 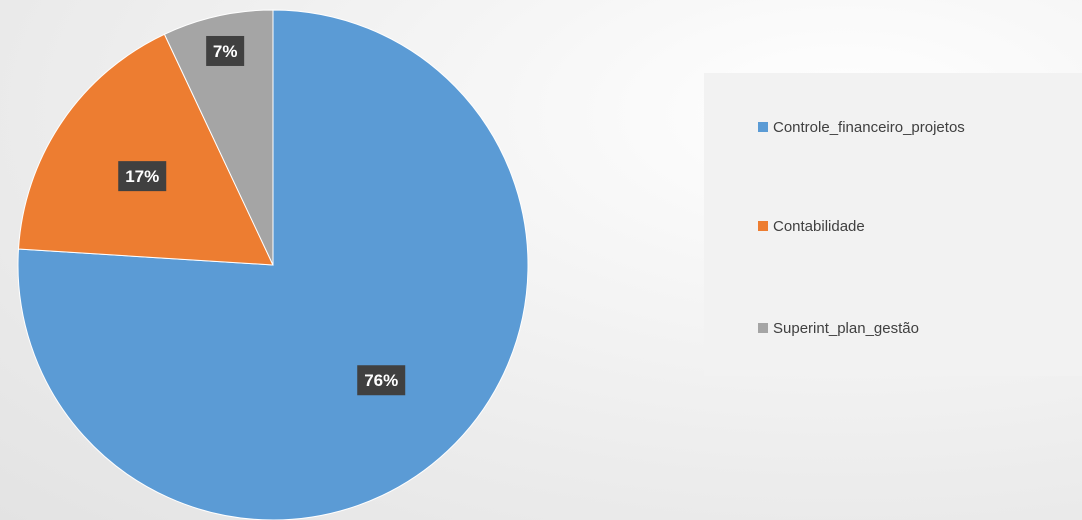 I want to click on legend-swatch-contabilidade, so click(x=763, y=226).